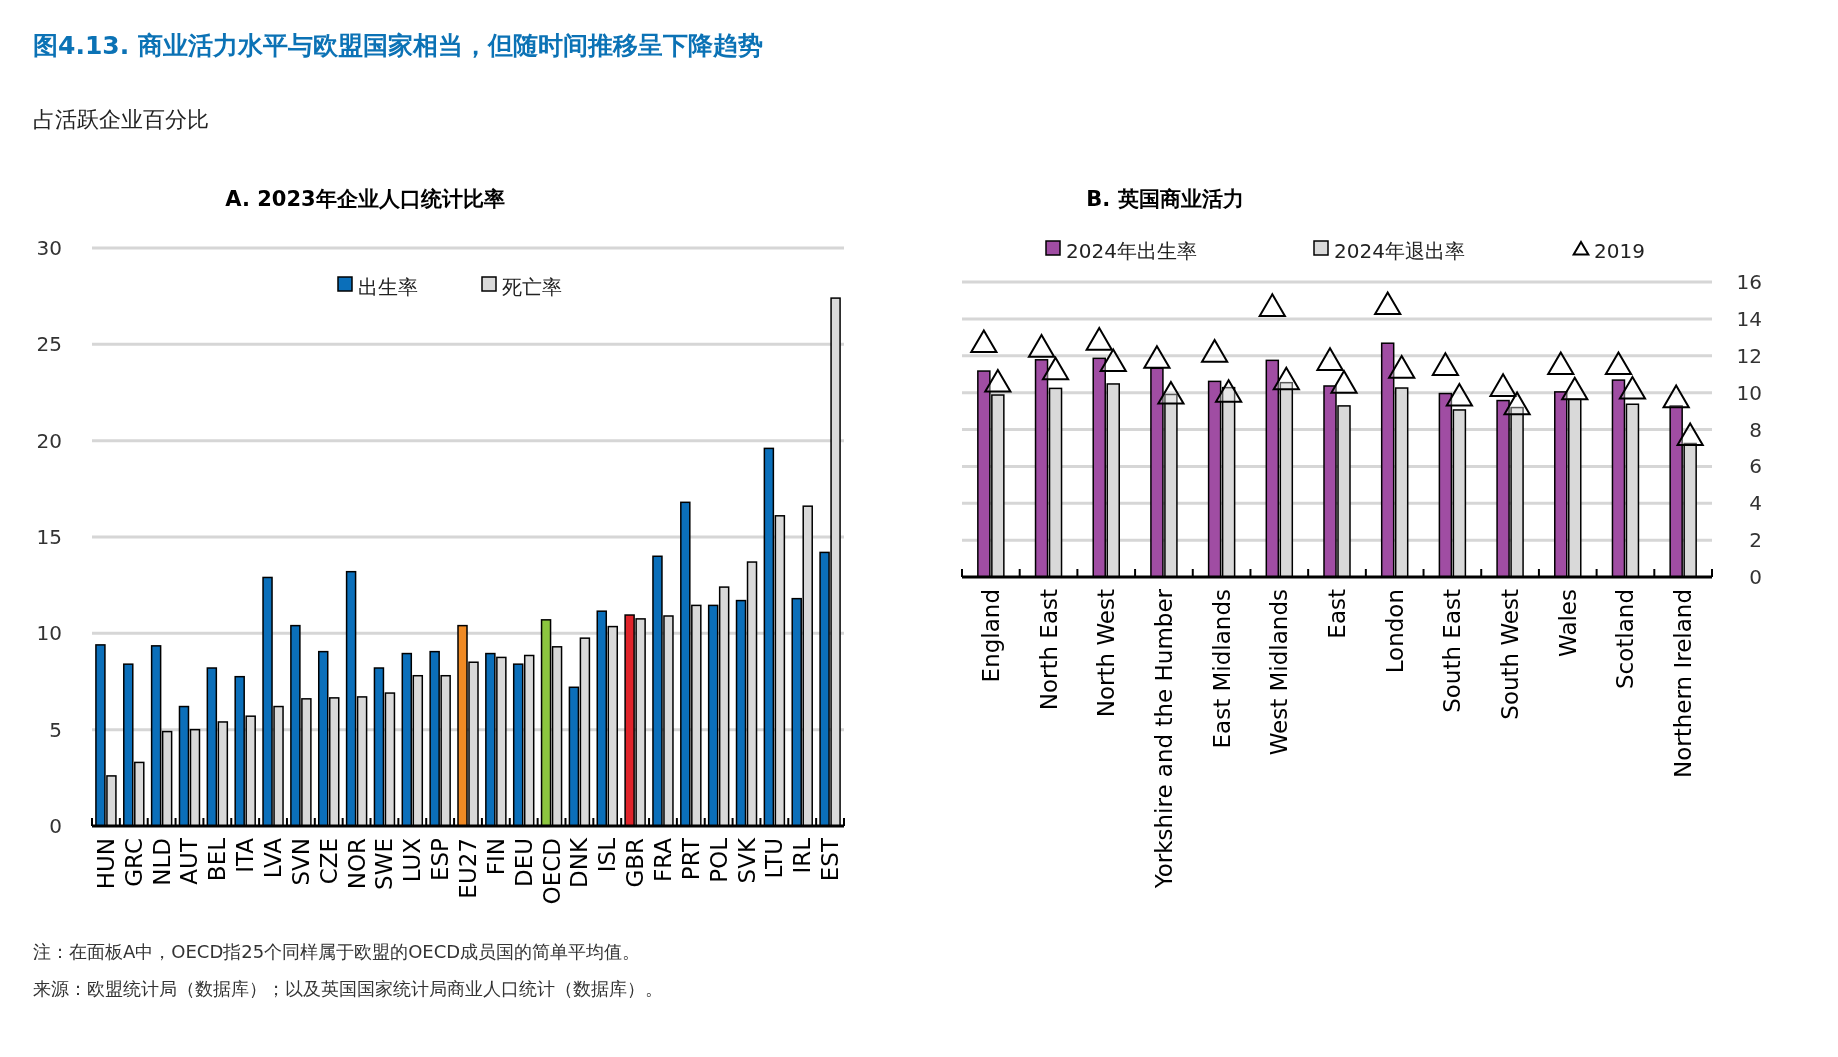 The image size is (1838, 1057). What do you see at coordinates (121, 119) in the screenshot?
I see `y-axis-title: 占活跃企业百分比` at bounding box center [121, 119].